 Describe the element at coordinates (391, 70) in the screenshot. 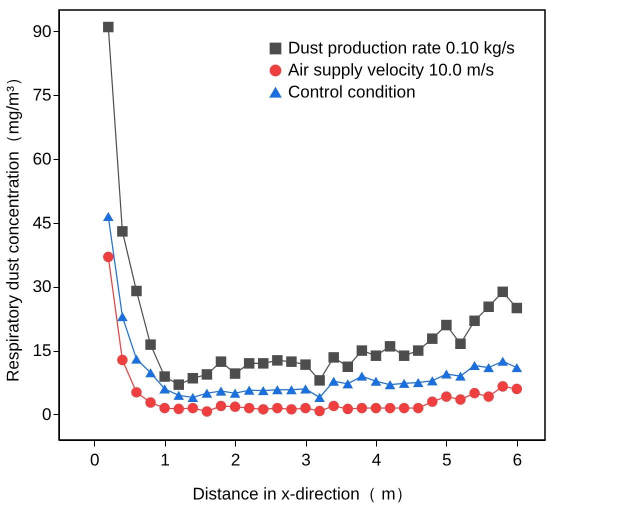

I see `legend-label: Air supply velocity 10.0 m/s` at that location.